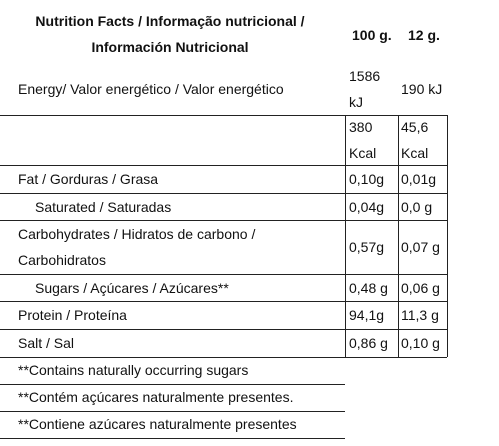 Image resolution: width=499 pixels, height=446 pixels. What do you see at coordinates (422, 88) in the screenshot?
I see `cell-value: 190 kJ` at bounding box center [422, 88].